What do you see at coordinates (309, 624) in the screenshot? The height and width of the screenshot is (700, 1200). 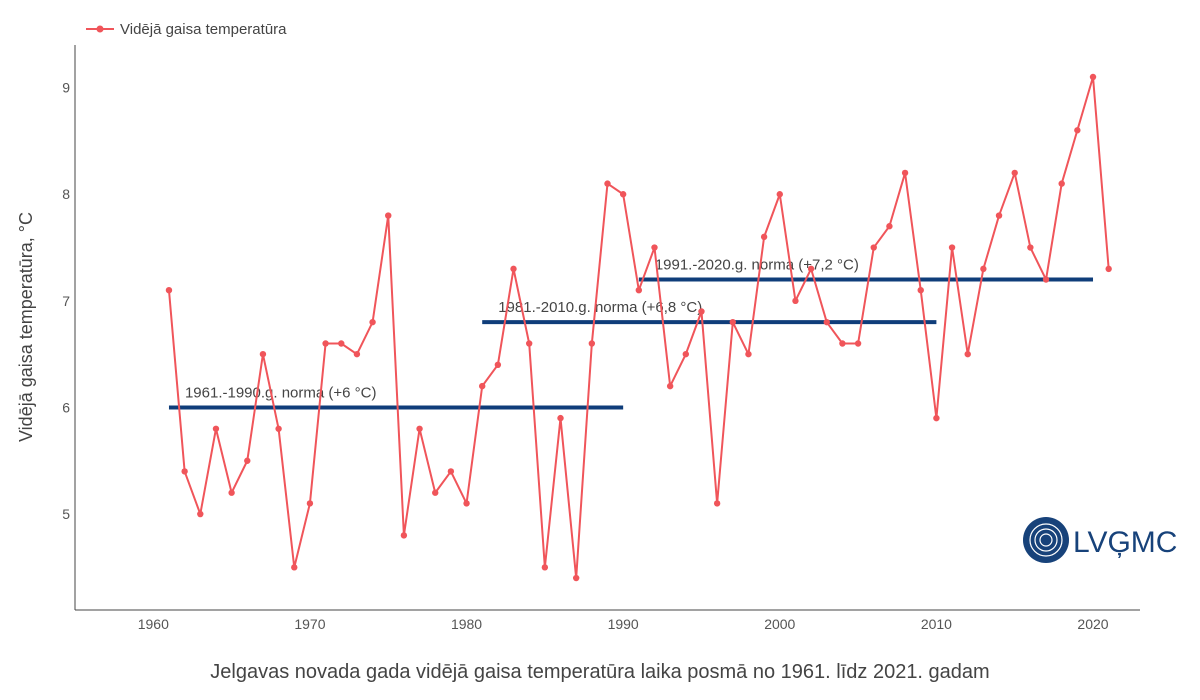 I see `x-tick-label: 1970` at bounding box center [309, 624].